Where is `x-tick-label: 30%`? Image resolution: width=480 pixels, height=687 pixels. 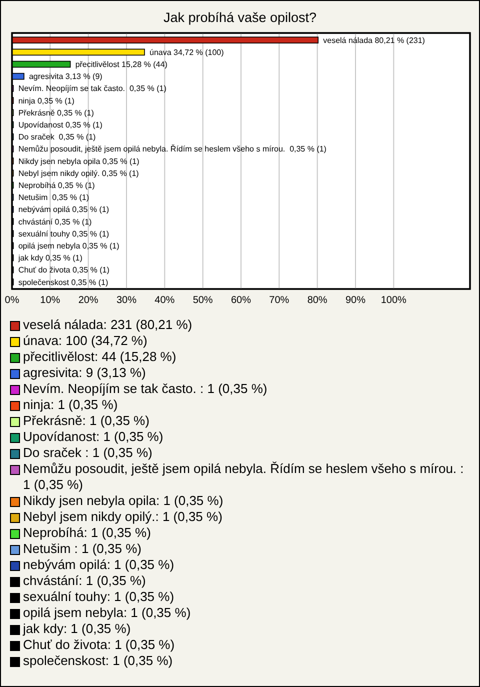
x-tick-label: 30% is located at coordinates (126, 300).